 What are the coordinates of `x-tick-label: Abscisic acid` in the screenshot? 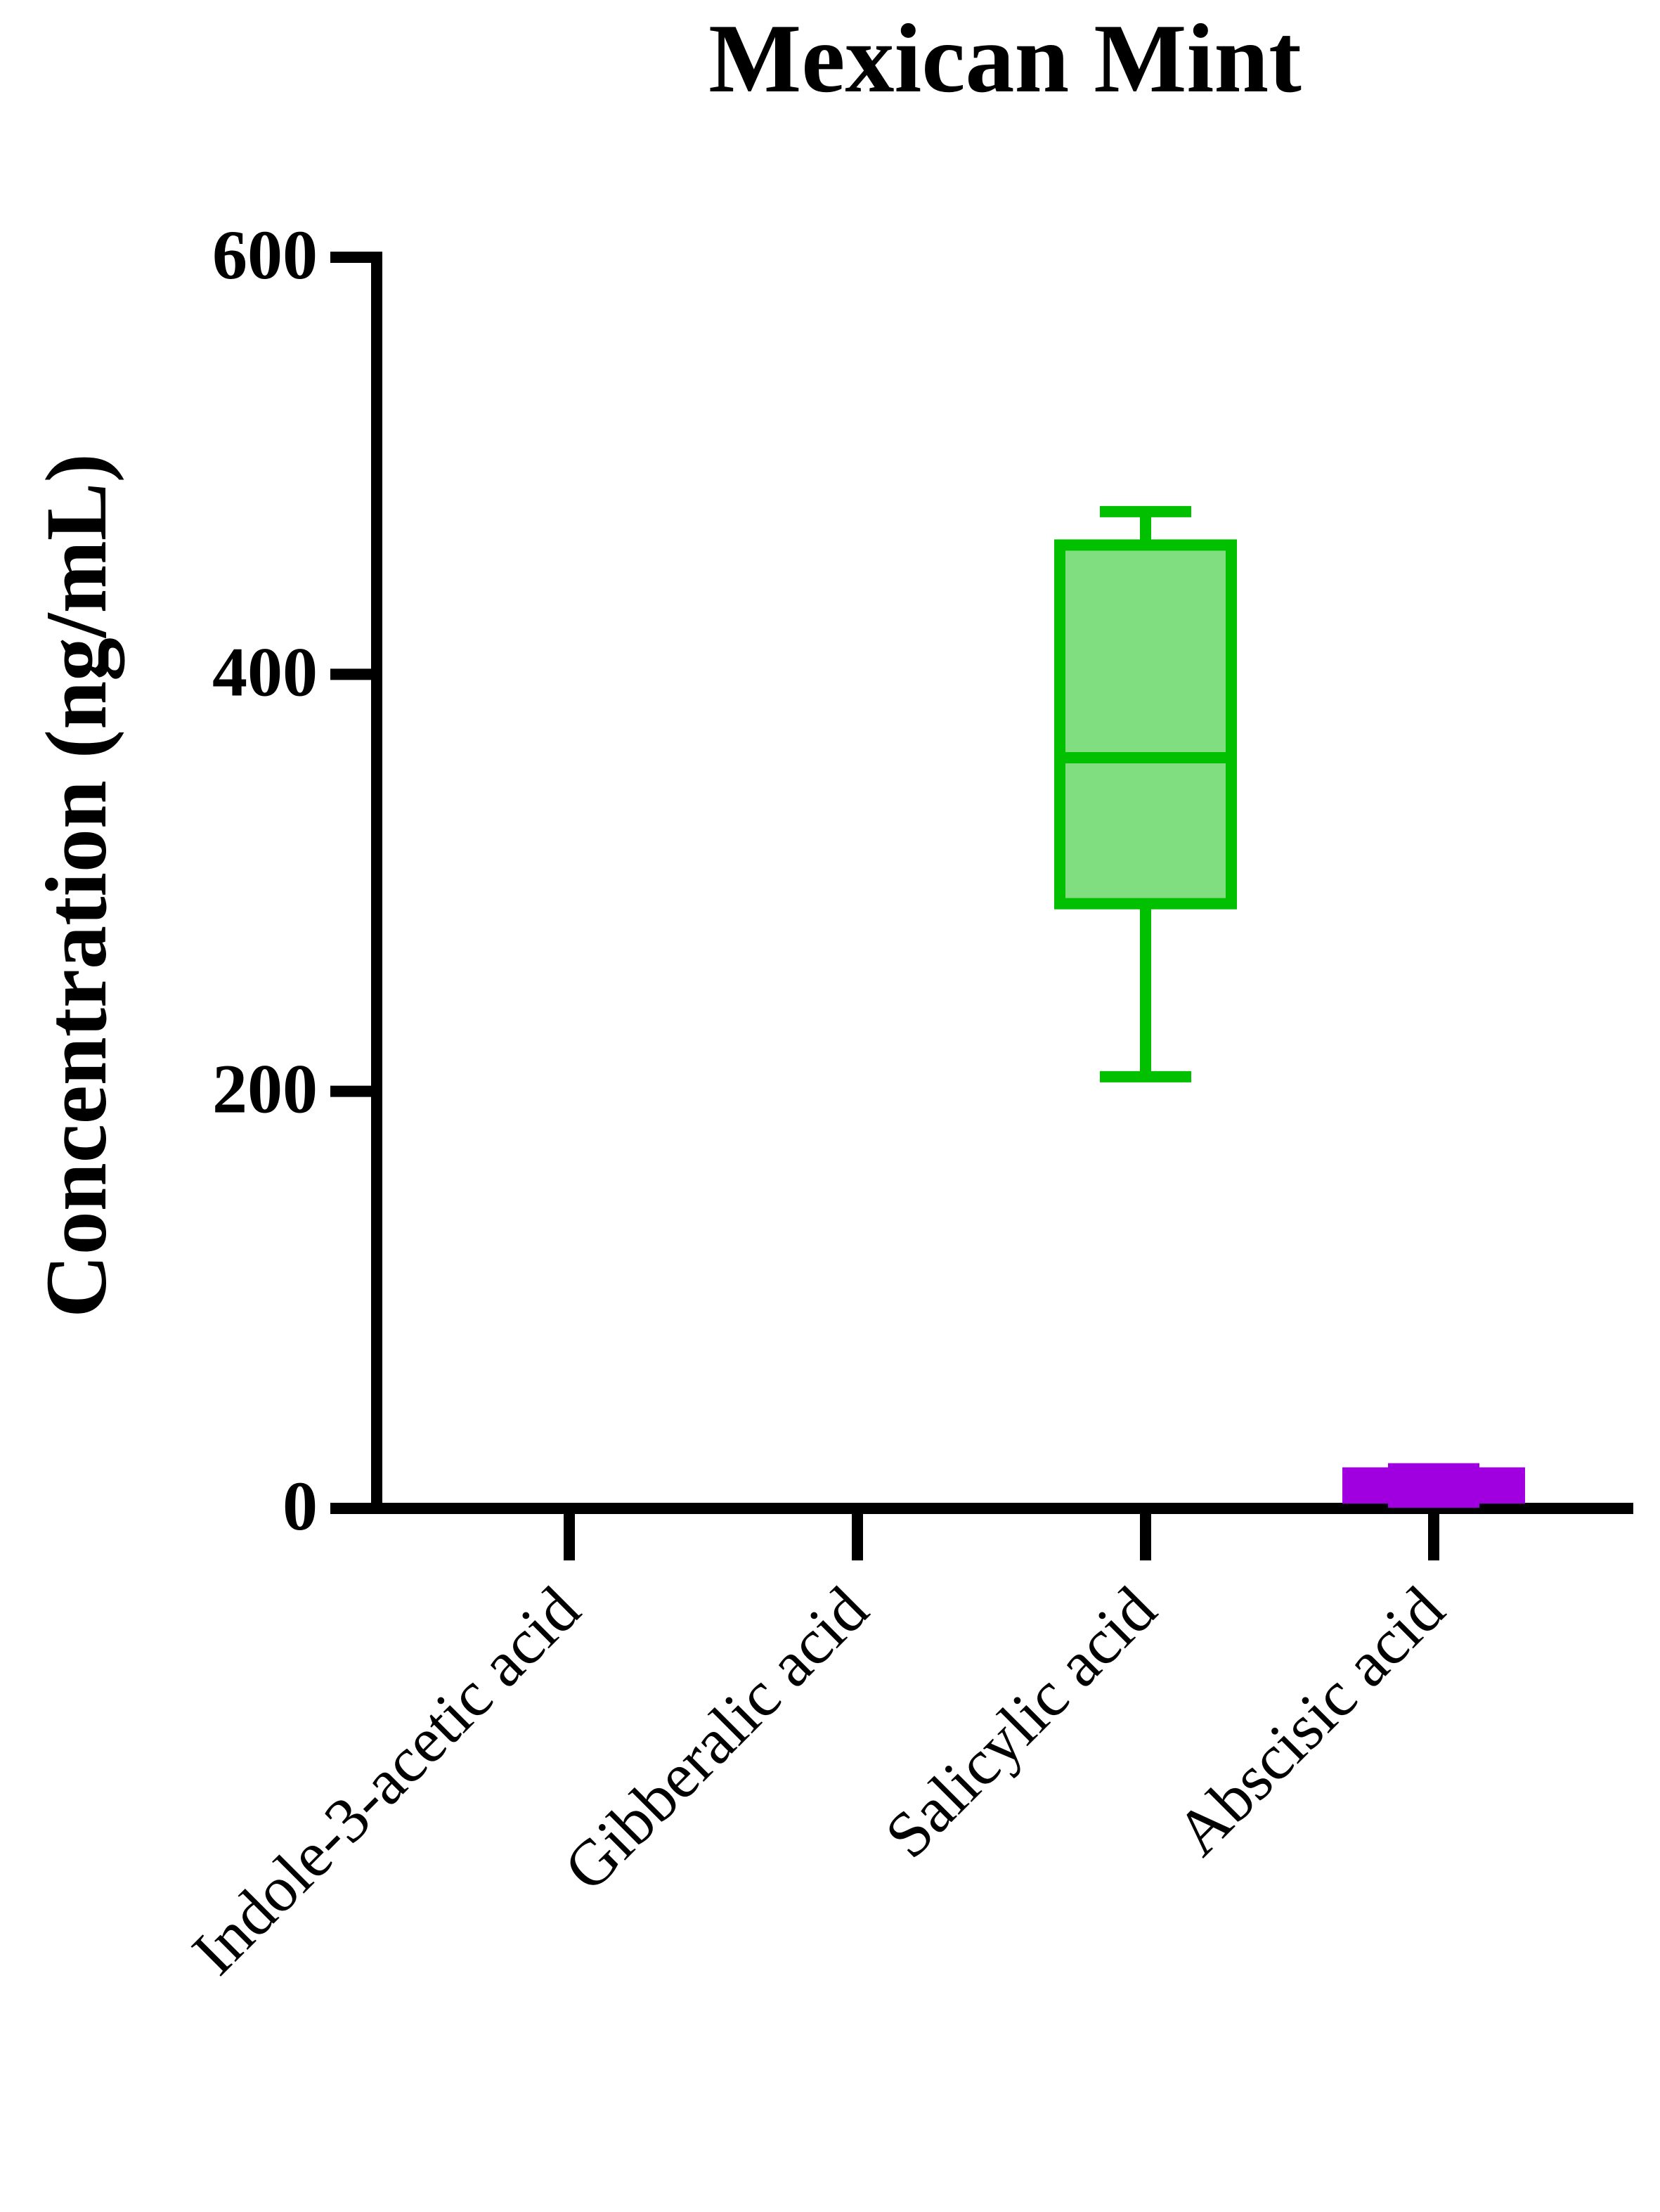 It's located at (1310, 1721).